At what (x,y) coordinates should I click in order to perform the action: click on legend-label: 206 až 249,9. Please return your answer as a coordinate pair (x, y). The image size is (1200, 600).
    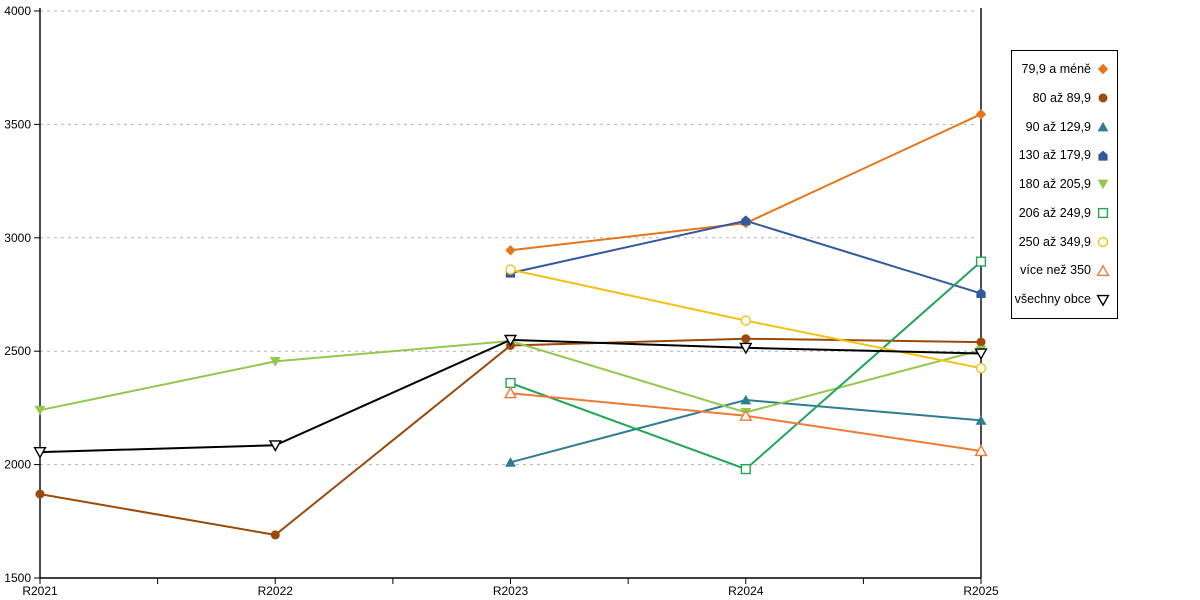
    Looking at the image, I should click on (1054, 212).